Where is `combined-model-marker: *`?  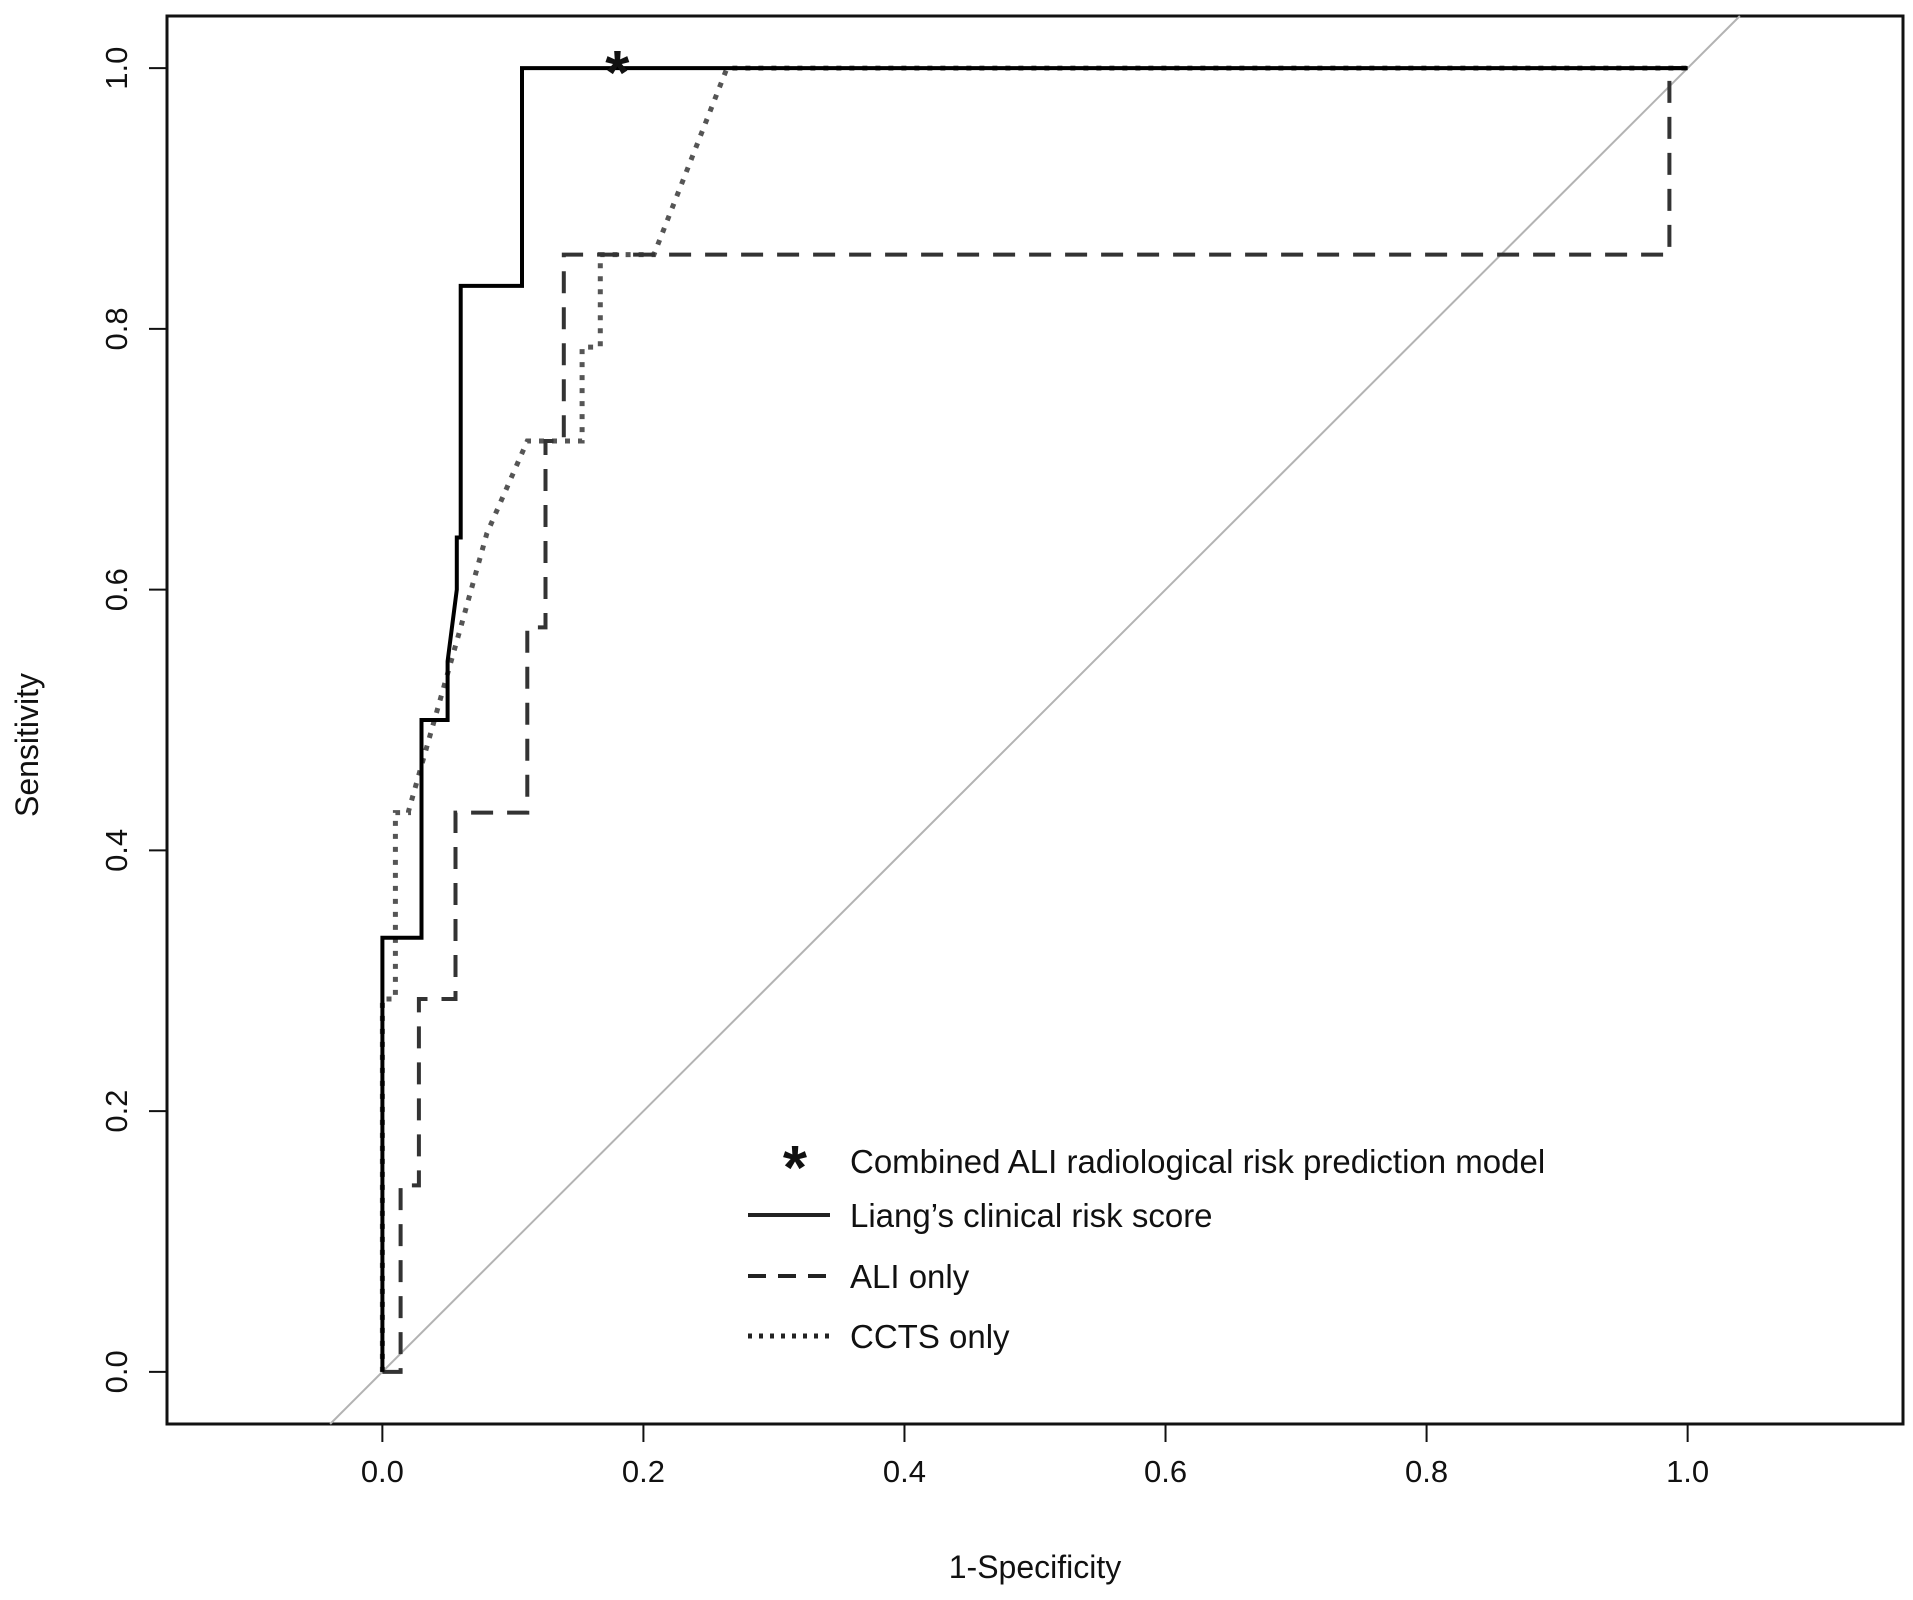 combined-model-marker: * is located at coordinates (617, 73).